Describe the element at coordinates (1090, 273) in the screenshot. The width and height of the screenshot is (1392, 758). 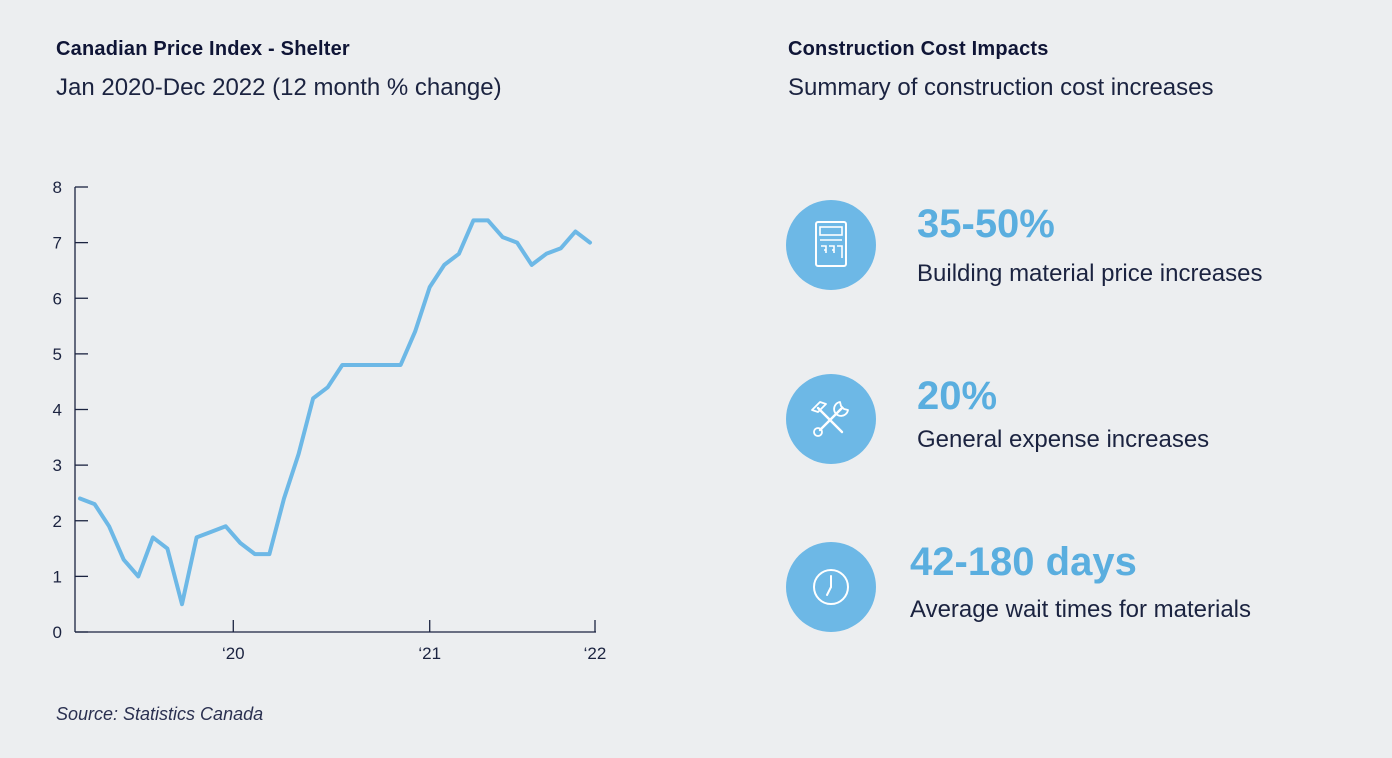
I see `stat-label: Building material price increases` at that location.